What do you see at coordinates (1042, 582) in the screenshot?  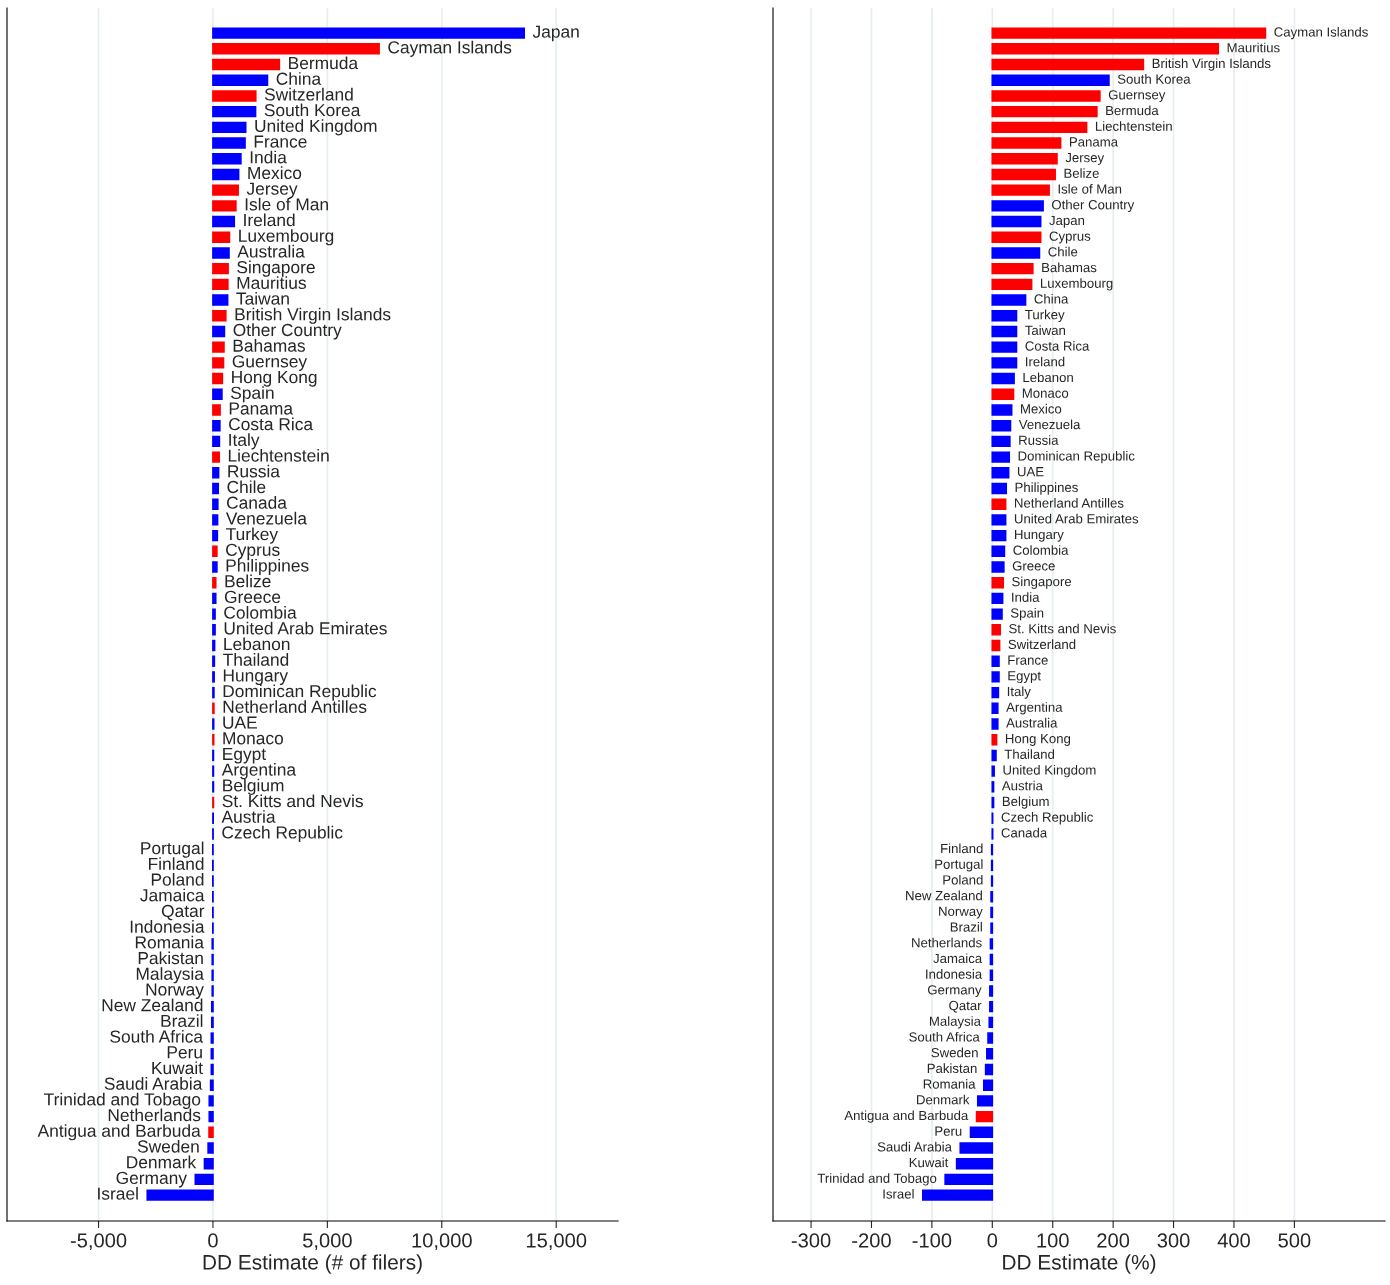 I see `category-label: Singapore` at bounding box center [1042, 582].